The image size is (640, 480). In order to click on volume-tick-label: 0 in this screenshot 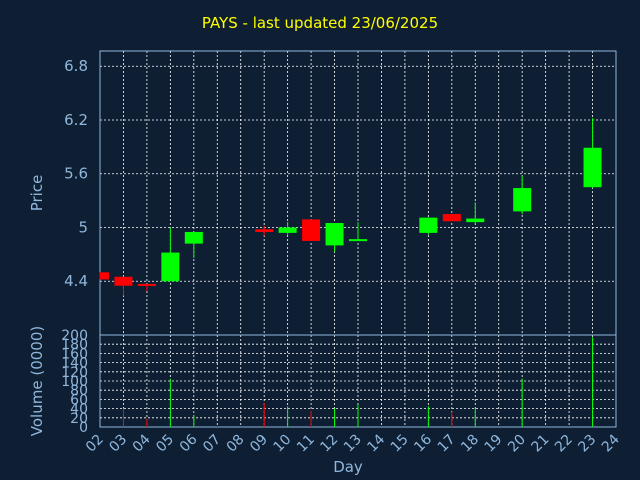, I will do `click(83, 428)`.